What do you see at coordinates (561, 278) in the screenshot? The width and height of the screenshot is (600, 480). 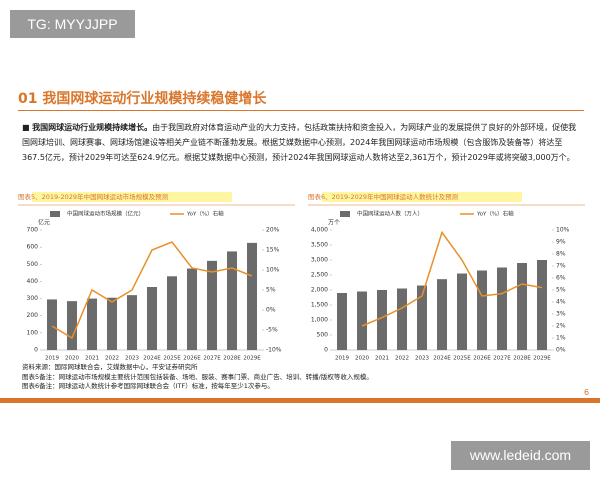 I see `y2-tick-label: 6%` at bounding box center [561, 278].